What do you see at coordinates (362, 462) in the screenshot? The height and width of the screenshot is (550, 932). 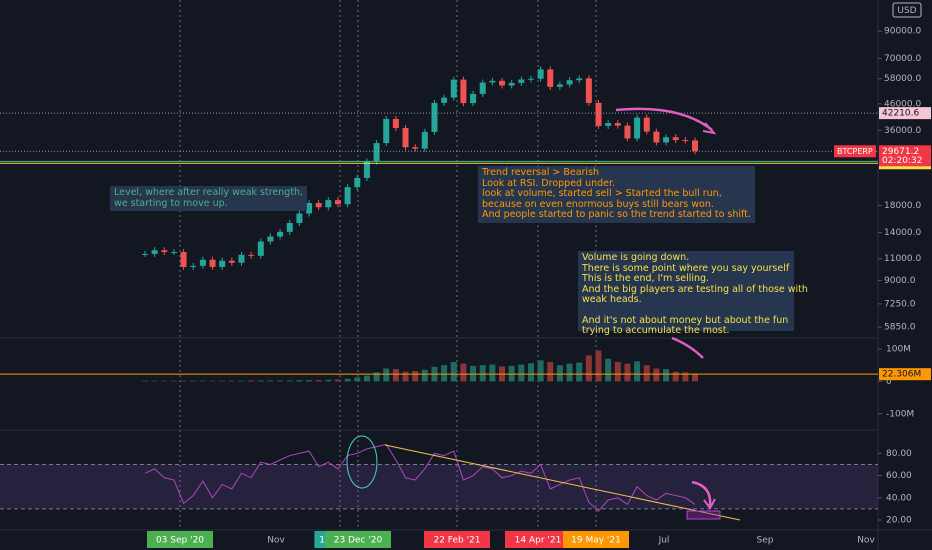 I see `rsi-circle` at bounding box center [362, 462].